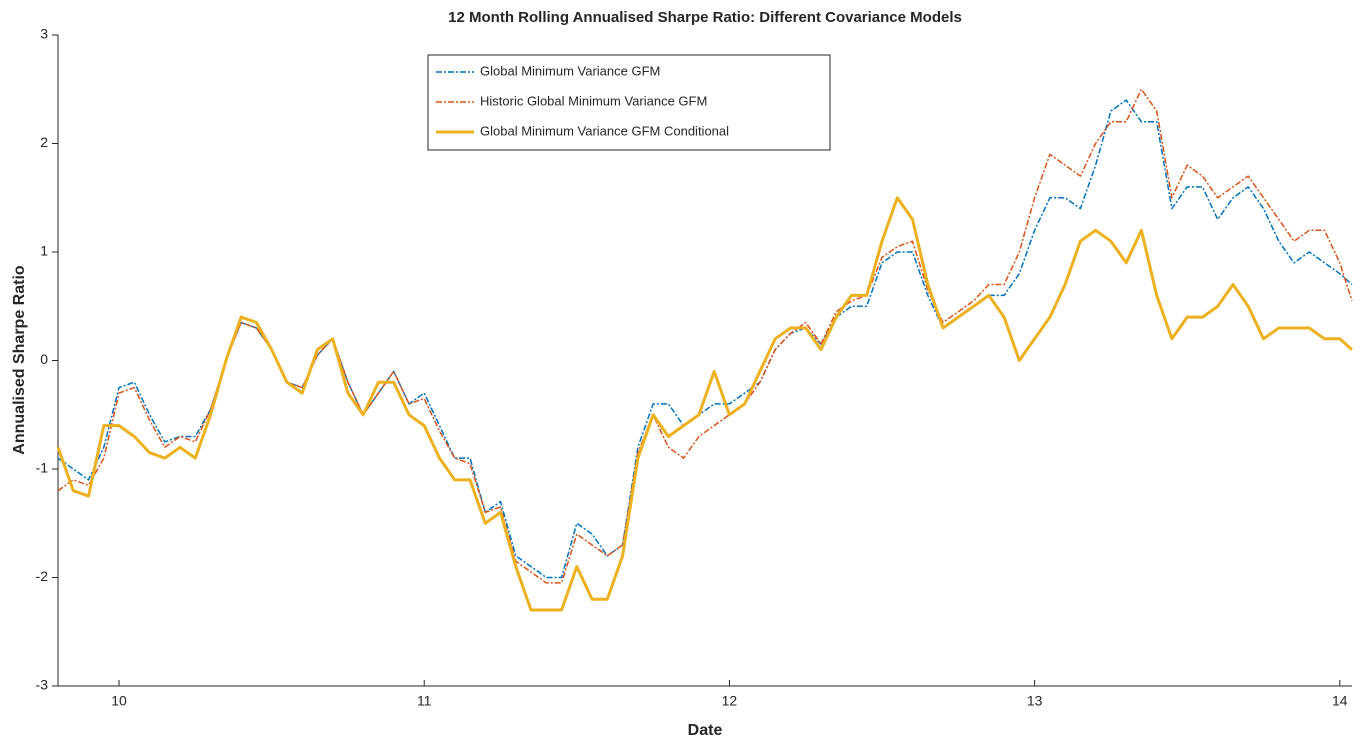 The image size is (1364, 747). Describe the element at coordinates (44, 251) in the screenshot. I see `y-tick-label: 1` at that location.